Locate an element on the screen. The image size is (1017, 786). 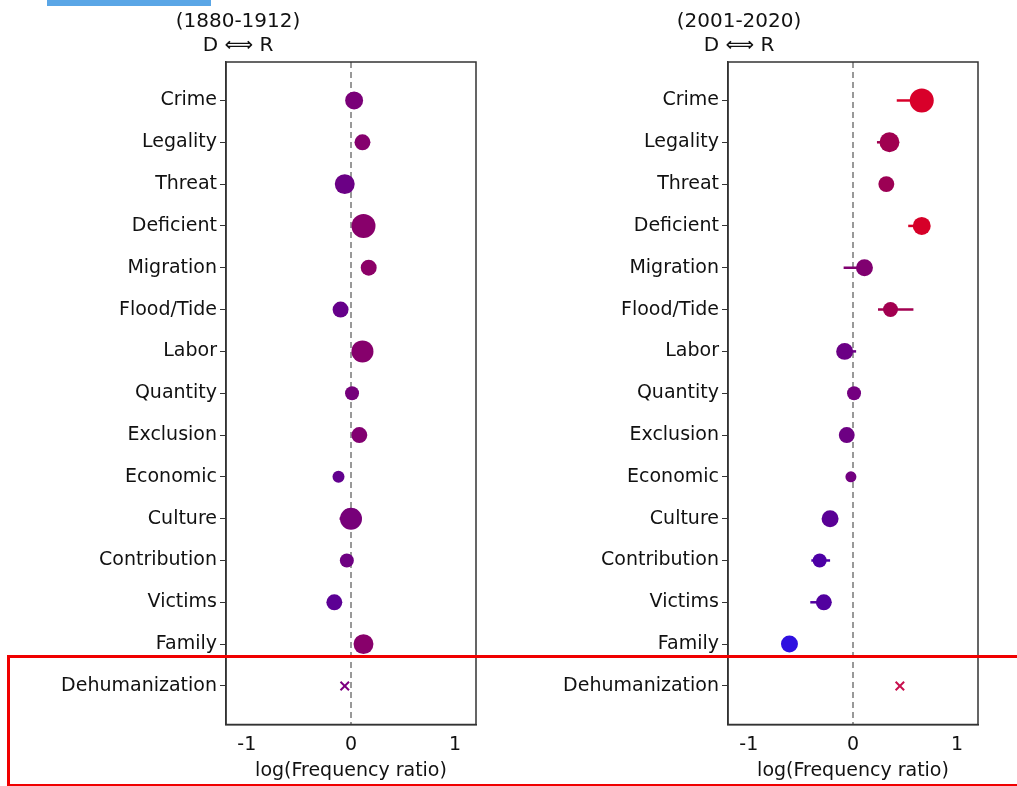
chart-title: (1880-1912) is located at coordinates (238, 20).